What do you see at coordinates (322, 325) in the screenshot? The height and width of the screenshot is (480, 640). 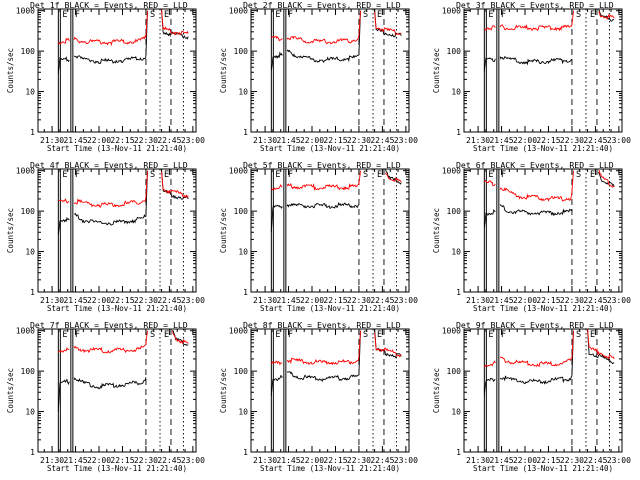 I see `chart-title: Det 8f BLACK = Events, RED = LLD` at bounding box center [322, 325].